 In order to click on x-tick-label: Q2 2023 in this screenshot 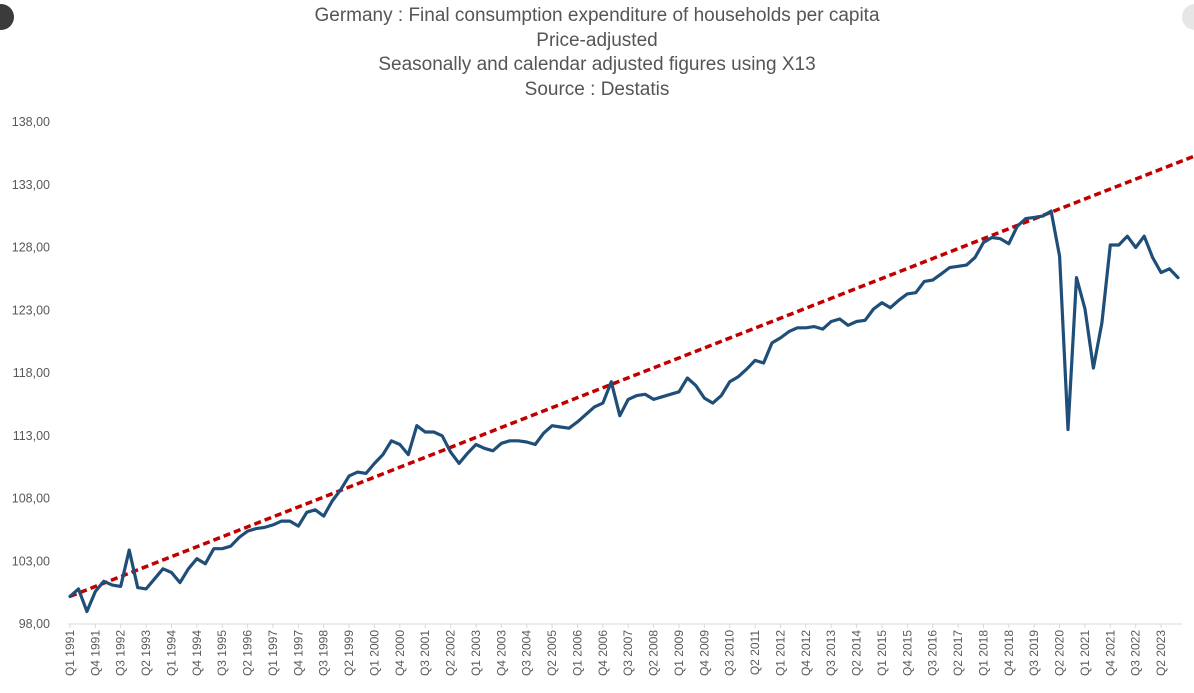, I will do `click(1161, 653)`.